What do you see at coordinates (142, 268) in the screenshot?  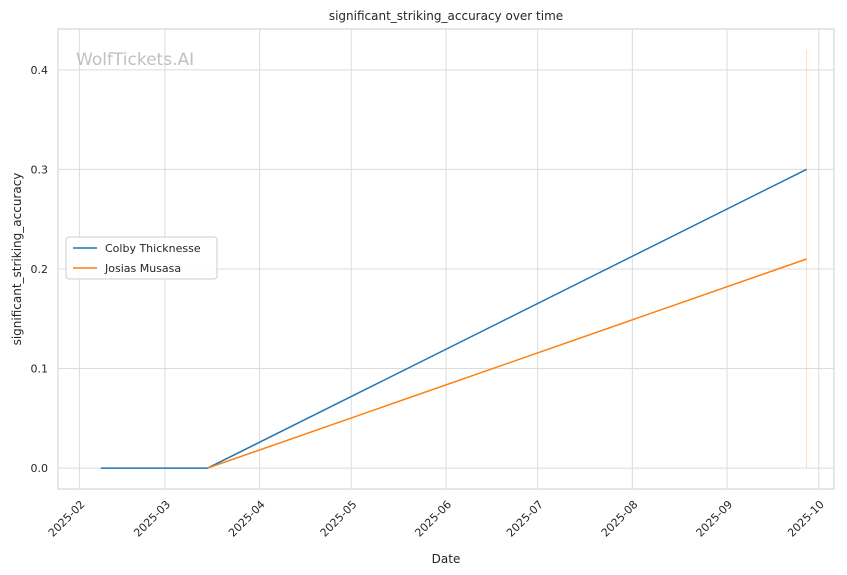 I see `legend-label: Josias Musasa` at bounding box center [142, 268].